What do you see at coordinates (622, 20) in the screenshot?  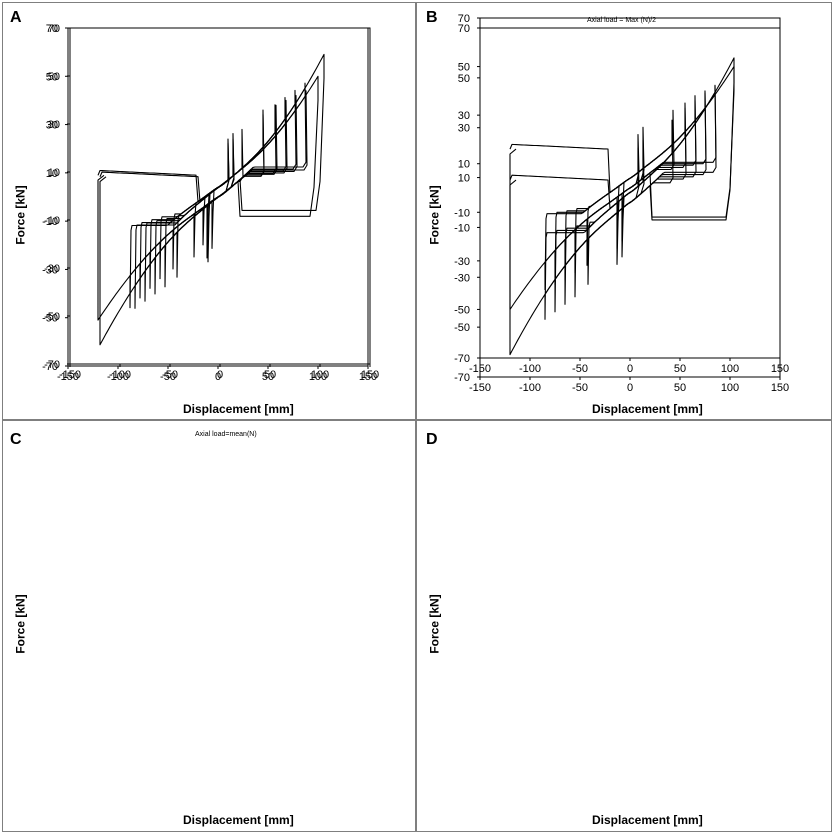 I see `panel-b-annotation: Axial load = Max (N)/2` at bounding box center [622, 20].